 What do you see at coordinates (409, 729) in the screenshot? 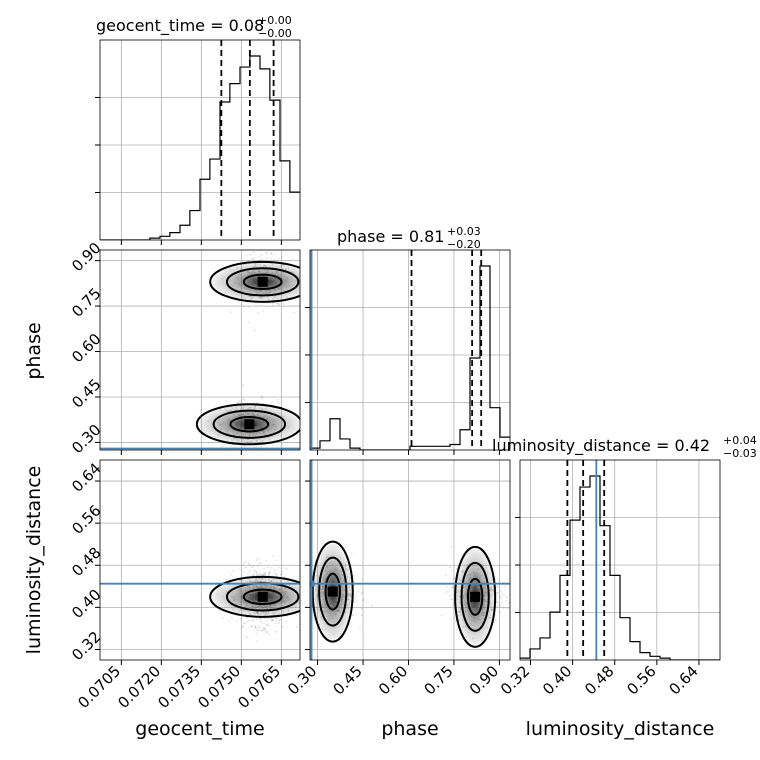
I see `xlabel-phase: phase` at bounding box center [409, 729].